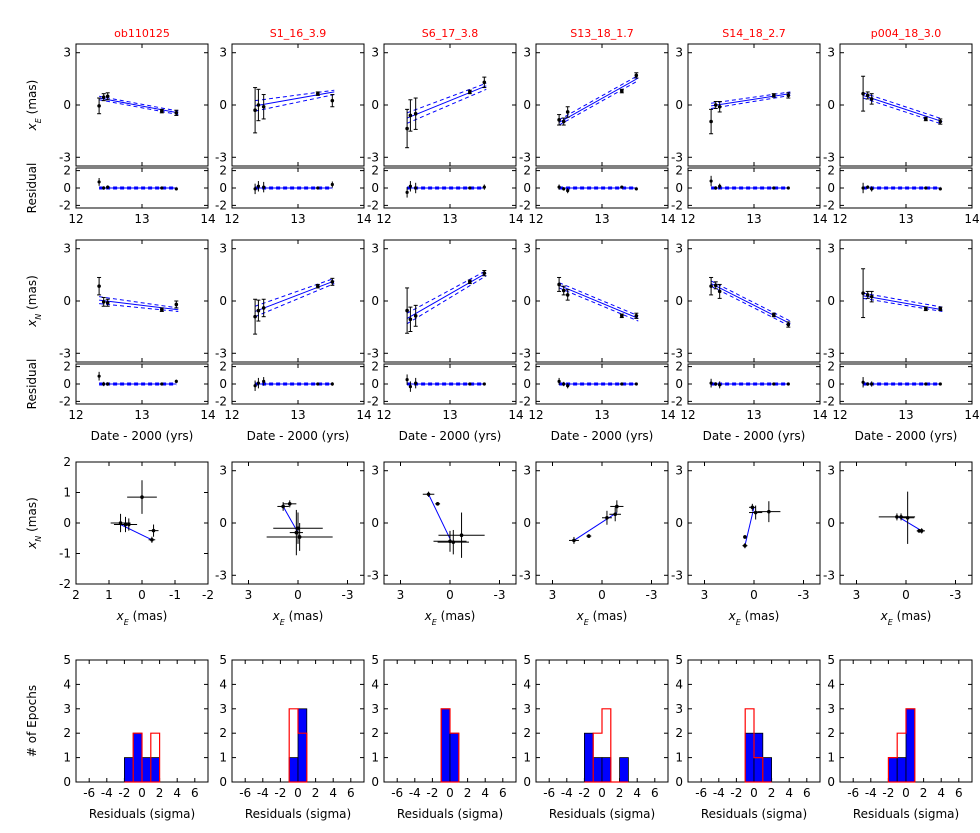  What do you see at coordinates (602, 301) in the screenshot?
I see `xN-axes` at bounding box center [602, 301].